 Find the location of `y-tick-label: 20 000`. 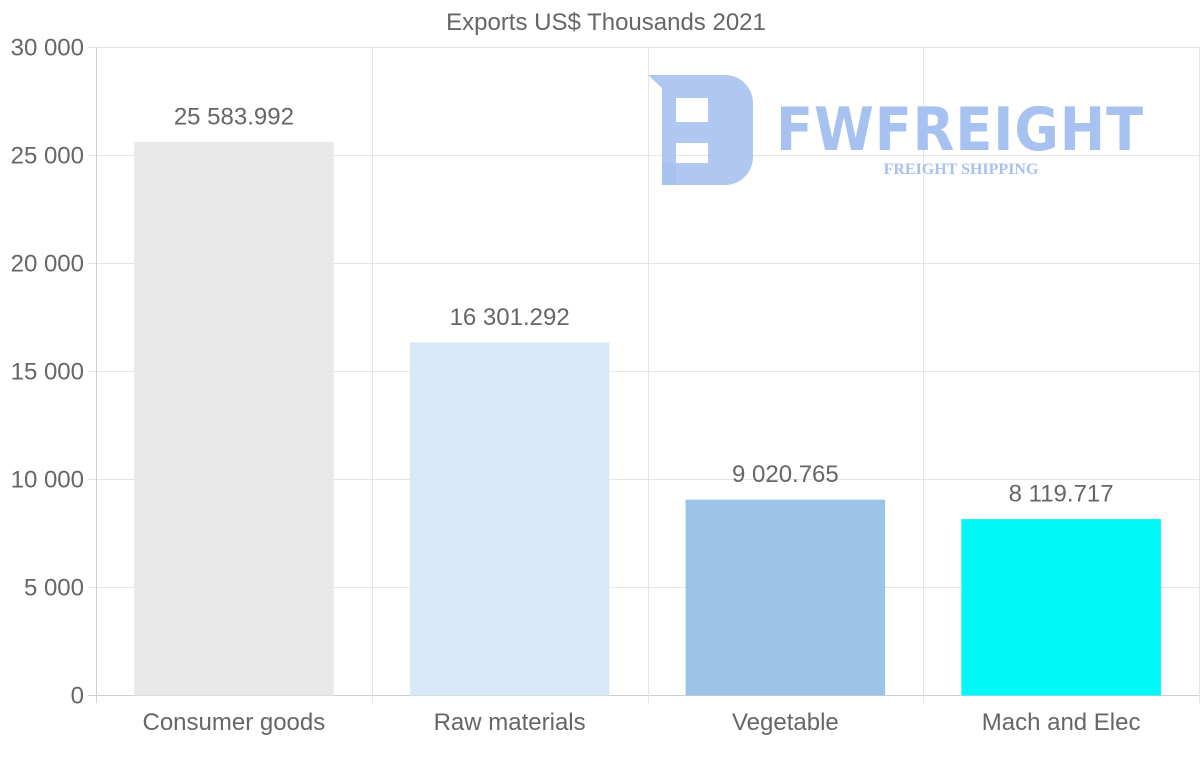

y-tick-label: 20 000 is located at coordinates (47, 264).